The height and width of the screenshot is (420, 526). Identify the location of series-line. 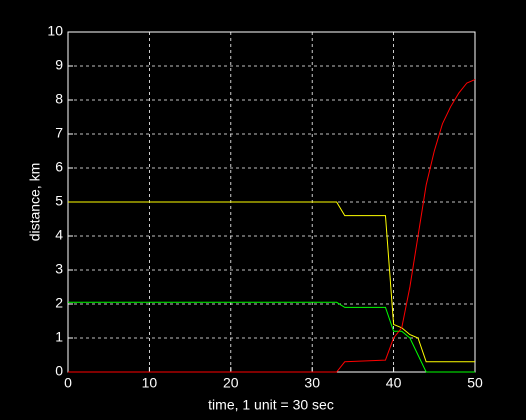
(271, 337).